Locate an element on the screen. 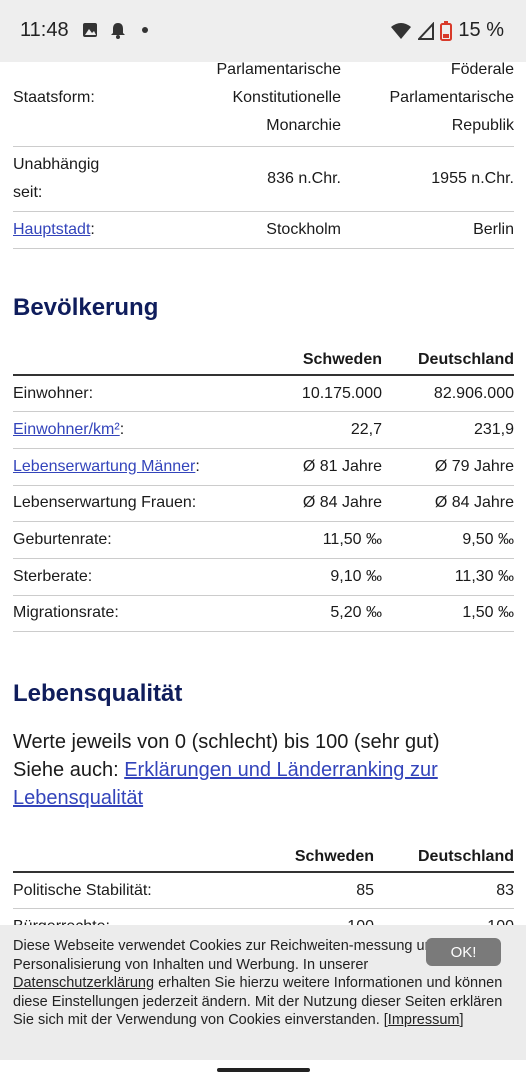  privacy-policy-link: Datenschutzerklärung is located at coordinates (84, 983).